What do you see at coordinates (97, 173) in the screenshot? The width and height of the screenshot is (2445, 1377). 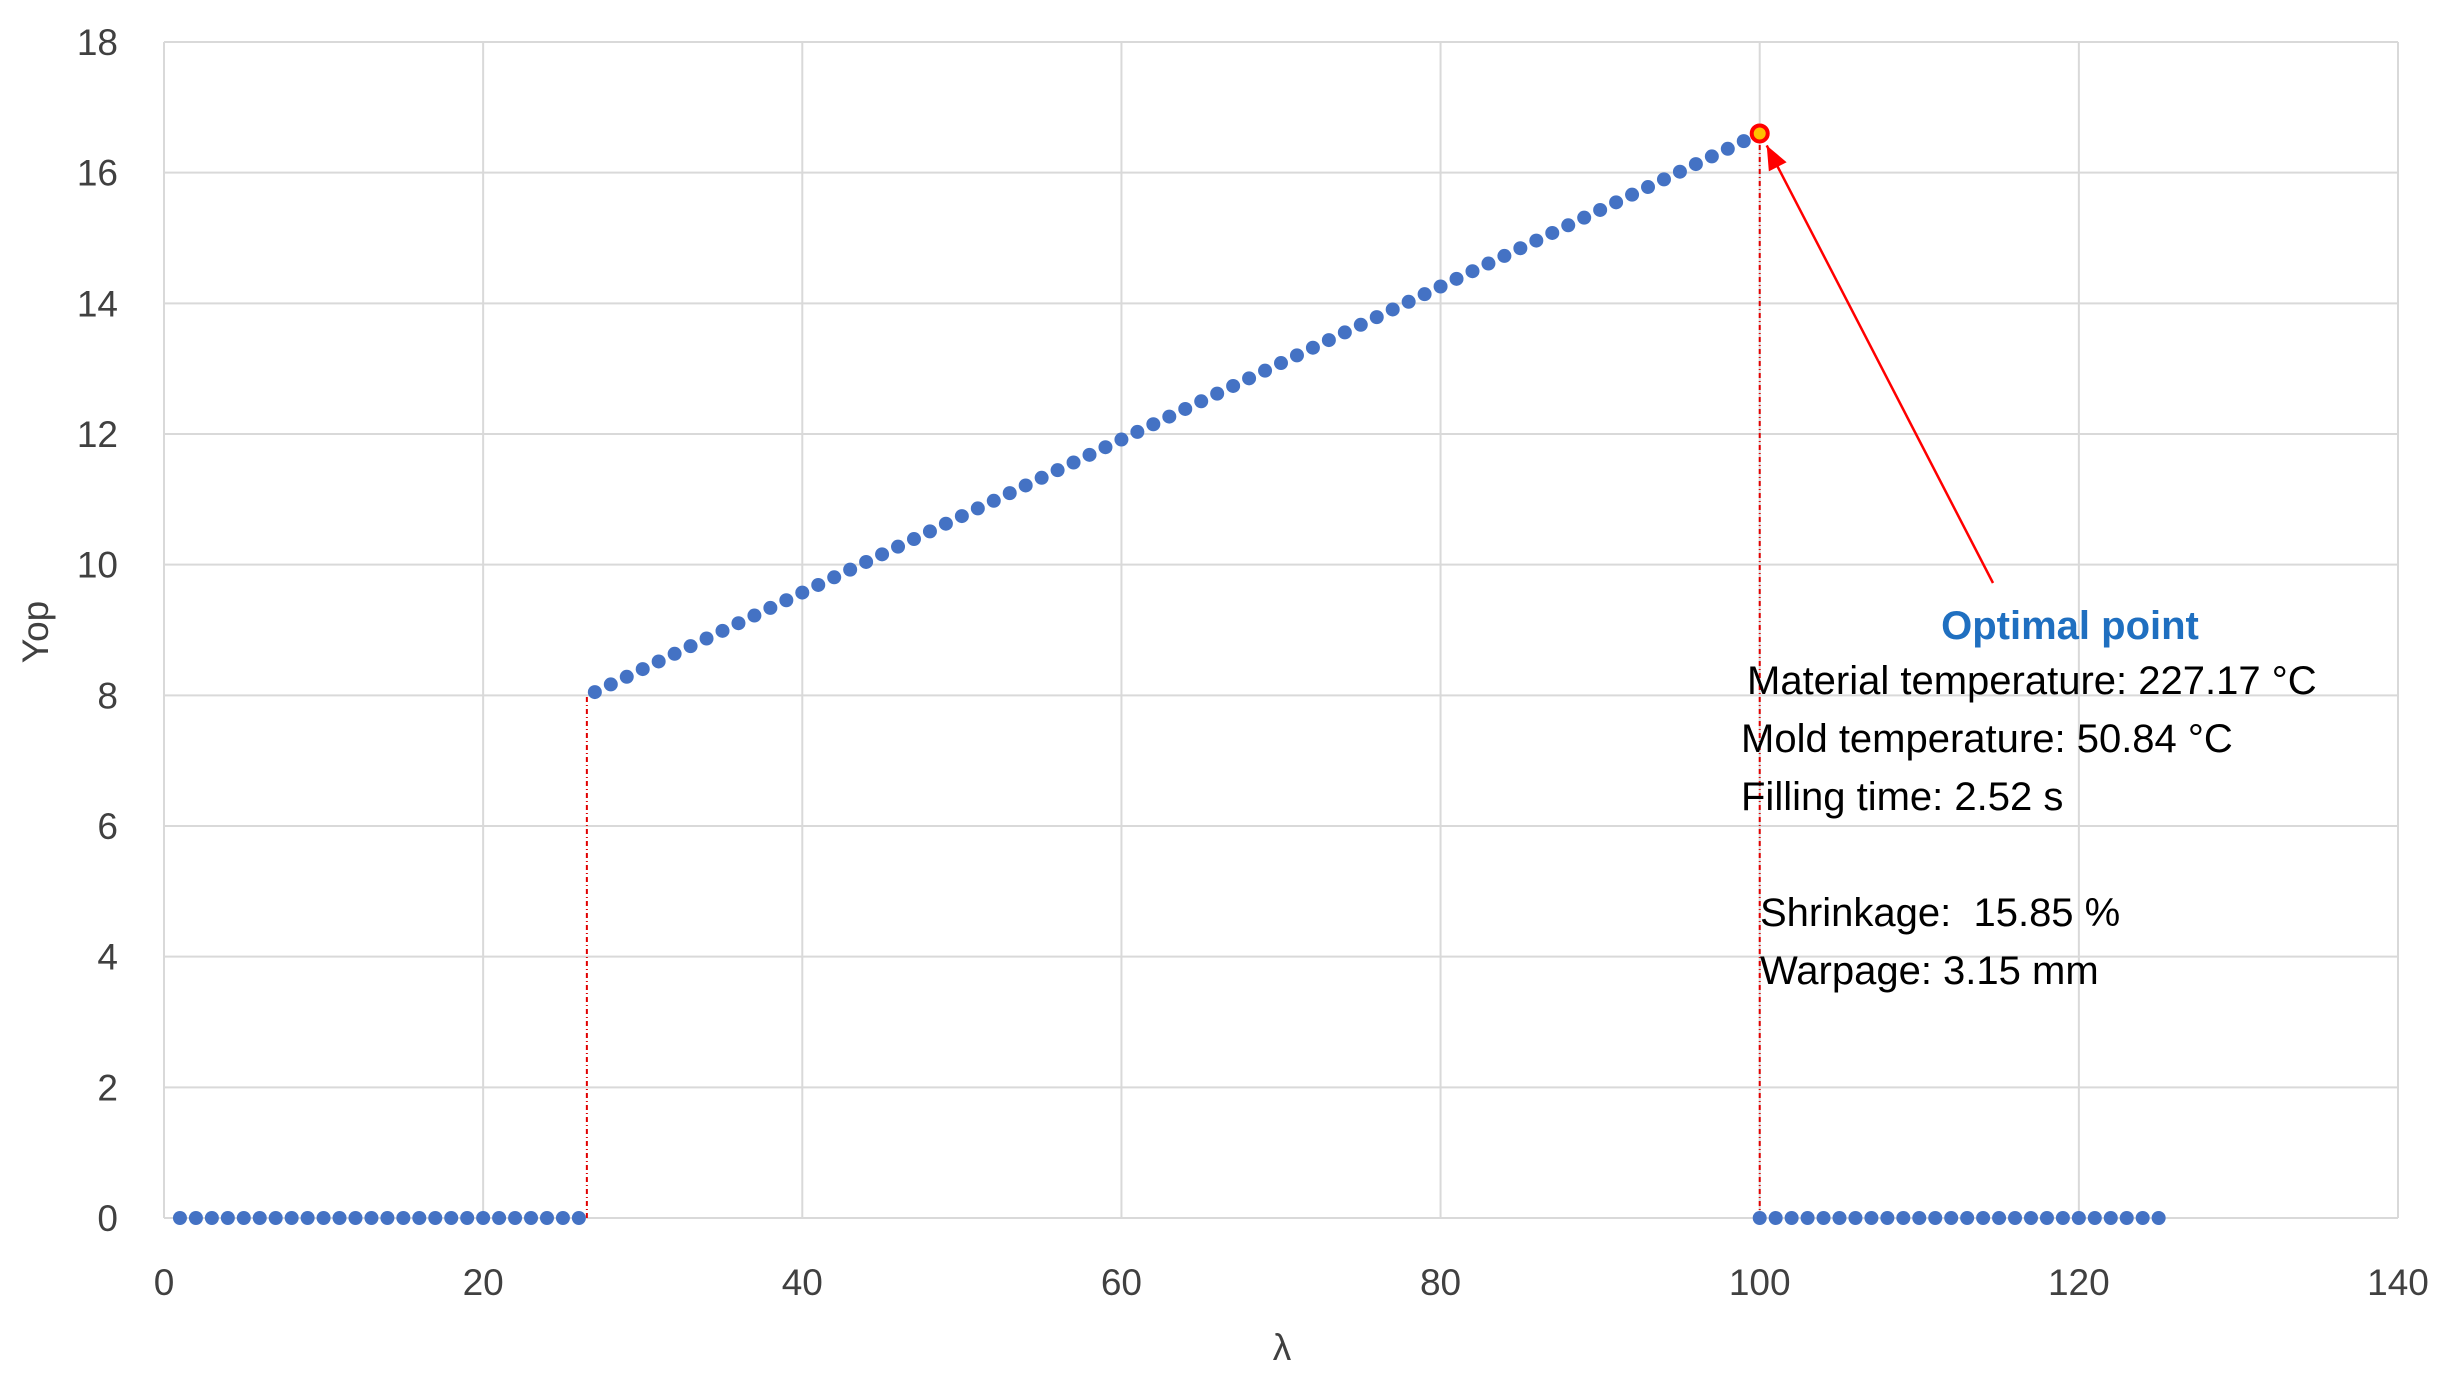 I see `y-tick-label: 16` at bounding box center [97, 173].